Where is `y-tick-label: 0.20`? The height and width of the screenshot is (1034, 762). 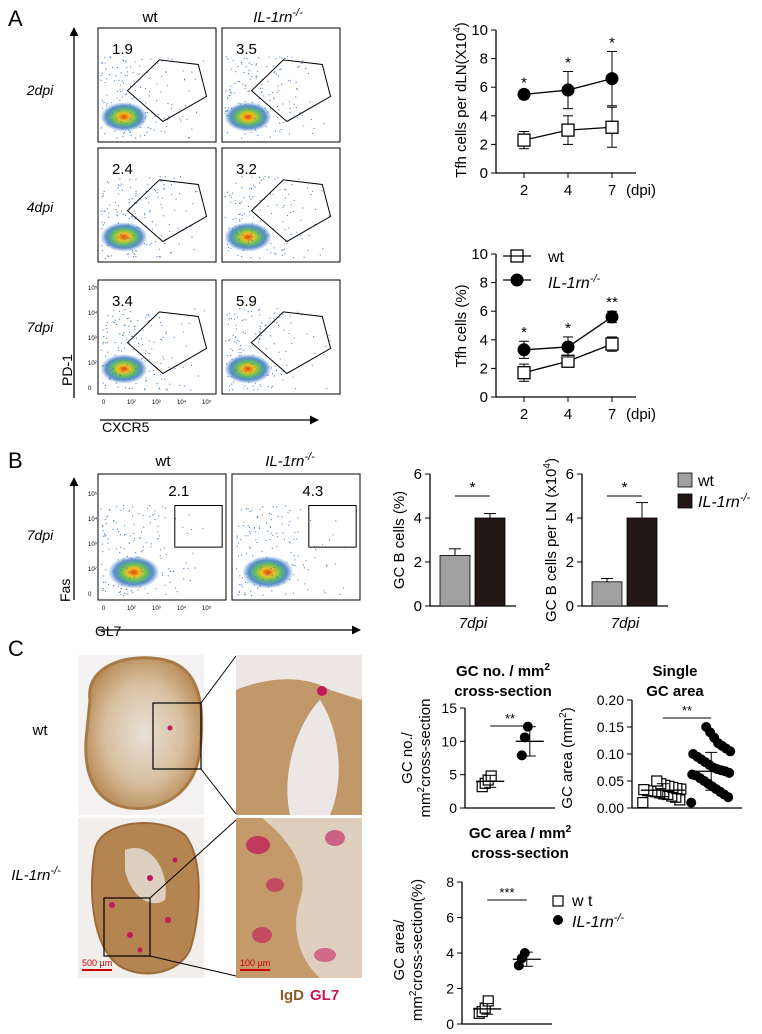
y-tick-label: 0.20 is located at coordinates (610, 700).